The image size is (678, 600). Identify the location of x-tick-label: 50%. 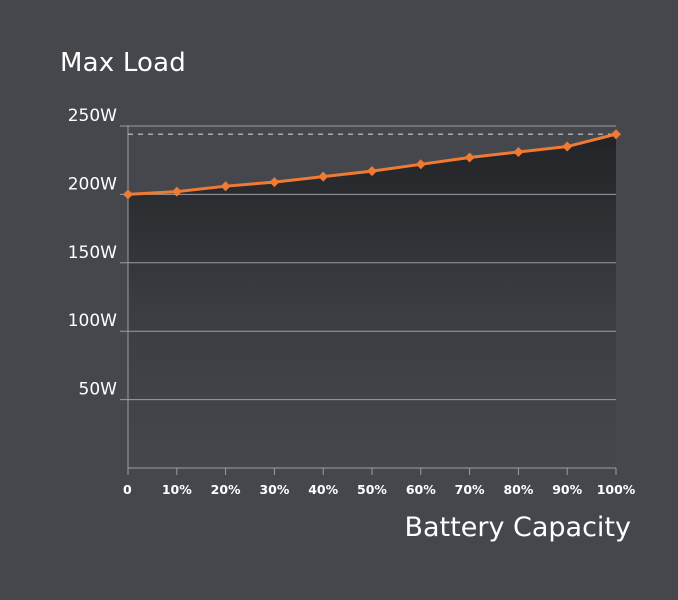
(372, 489).